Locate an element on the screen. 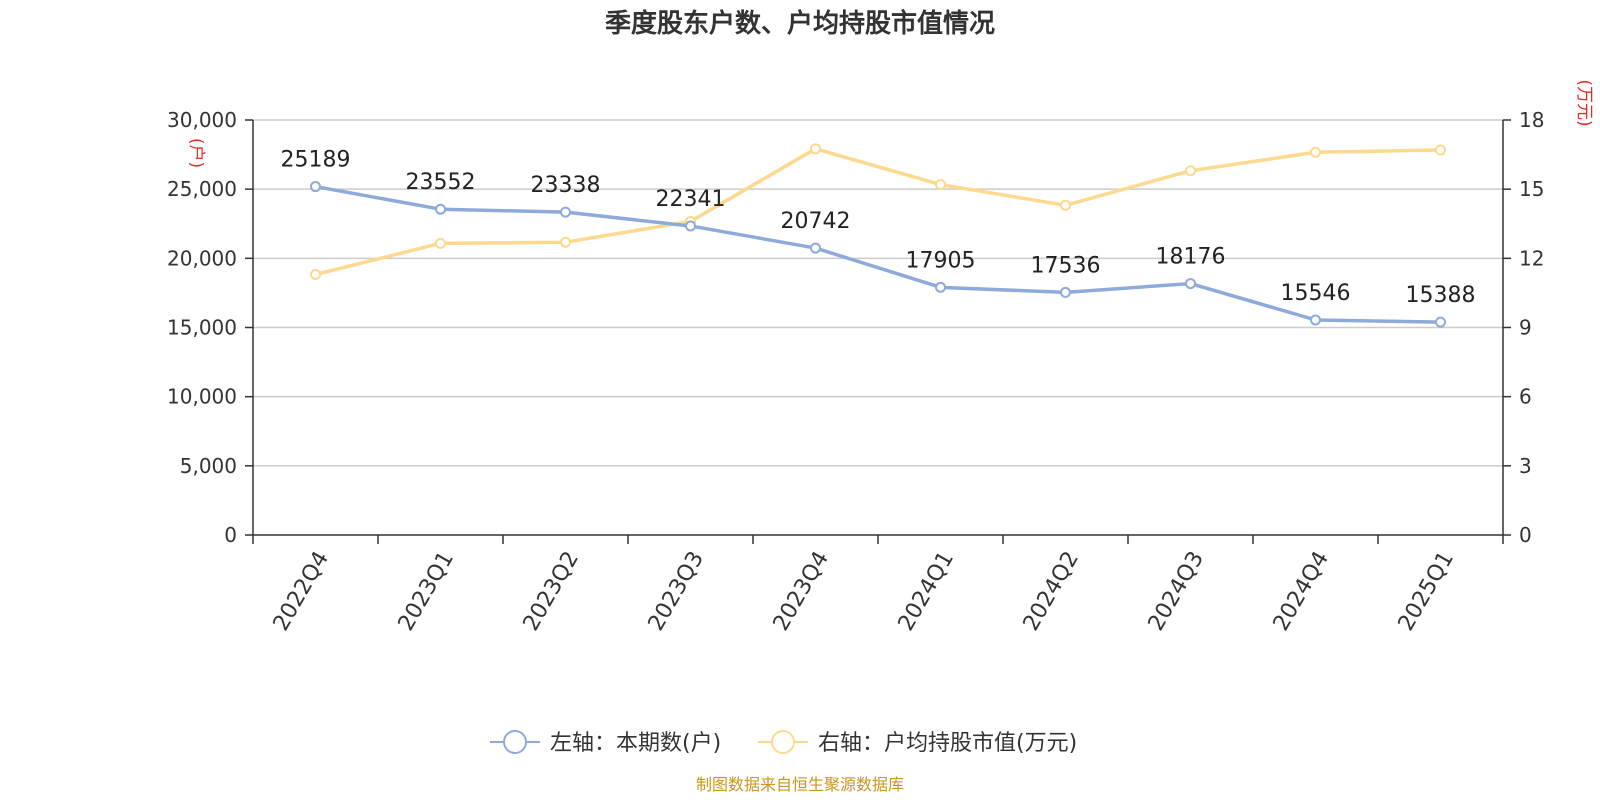 Image resolution: width=1600 pixels, height=800 pixels. x-tick-label: 2024Q4 is located at coordinates (1301, 591).